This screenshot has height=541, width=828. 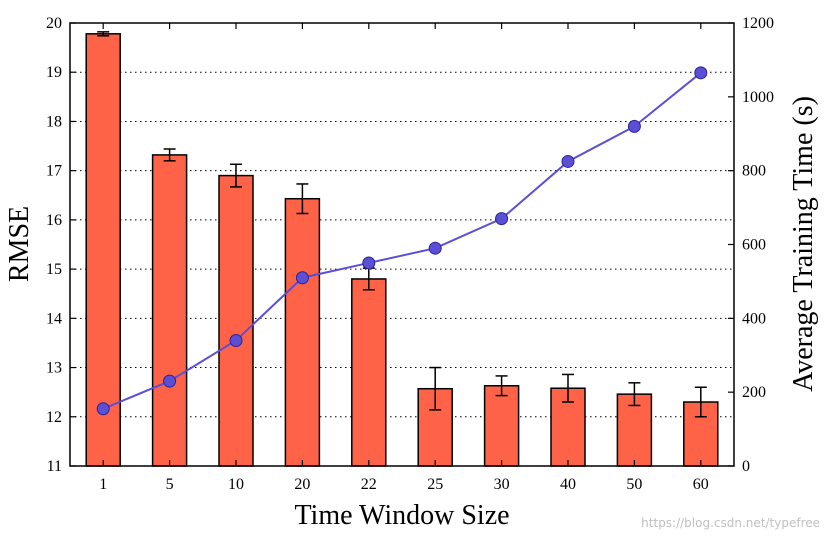 What do you see at coordinates (103, 484) in the screenshot?
I see `x-tick-label: 1` at bounding box center [103, 484].